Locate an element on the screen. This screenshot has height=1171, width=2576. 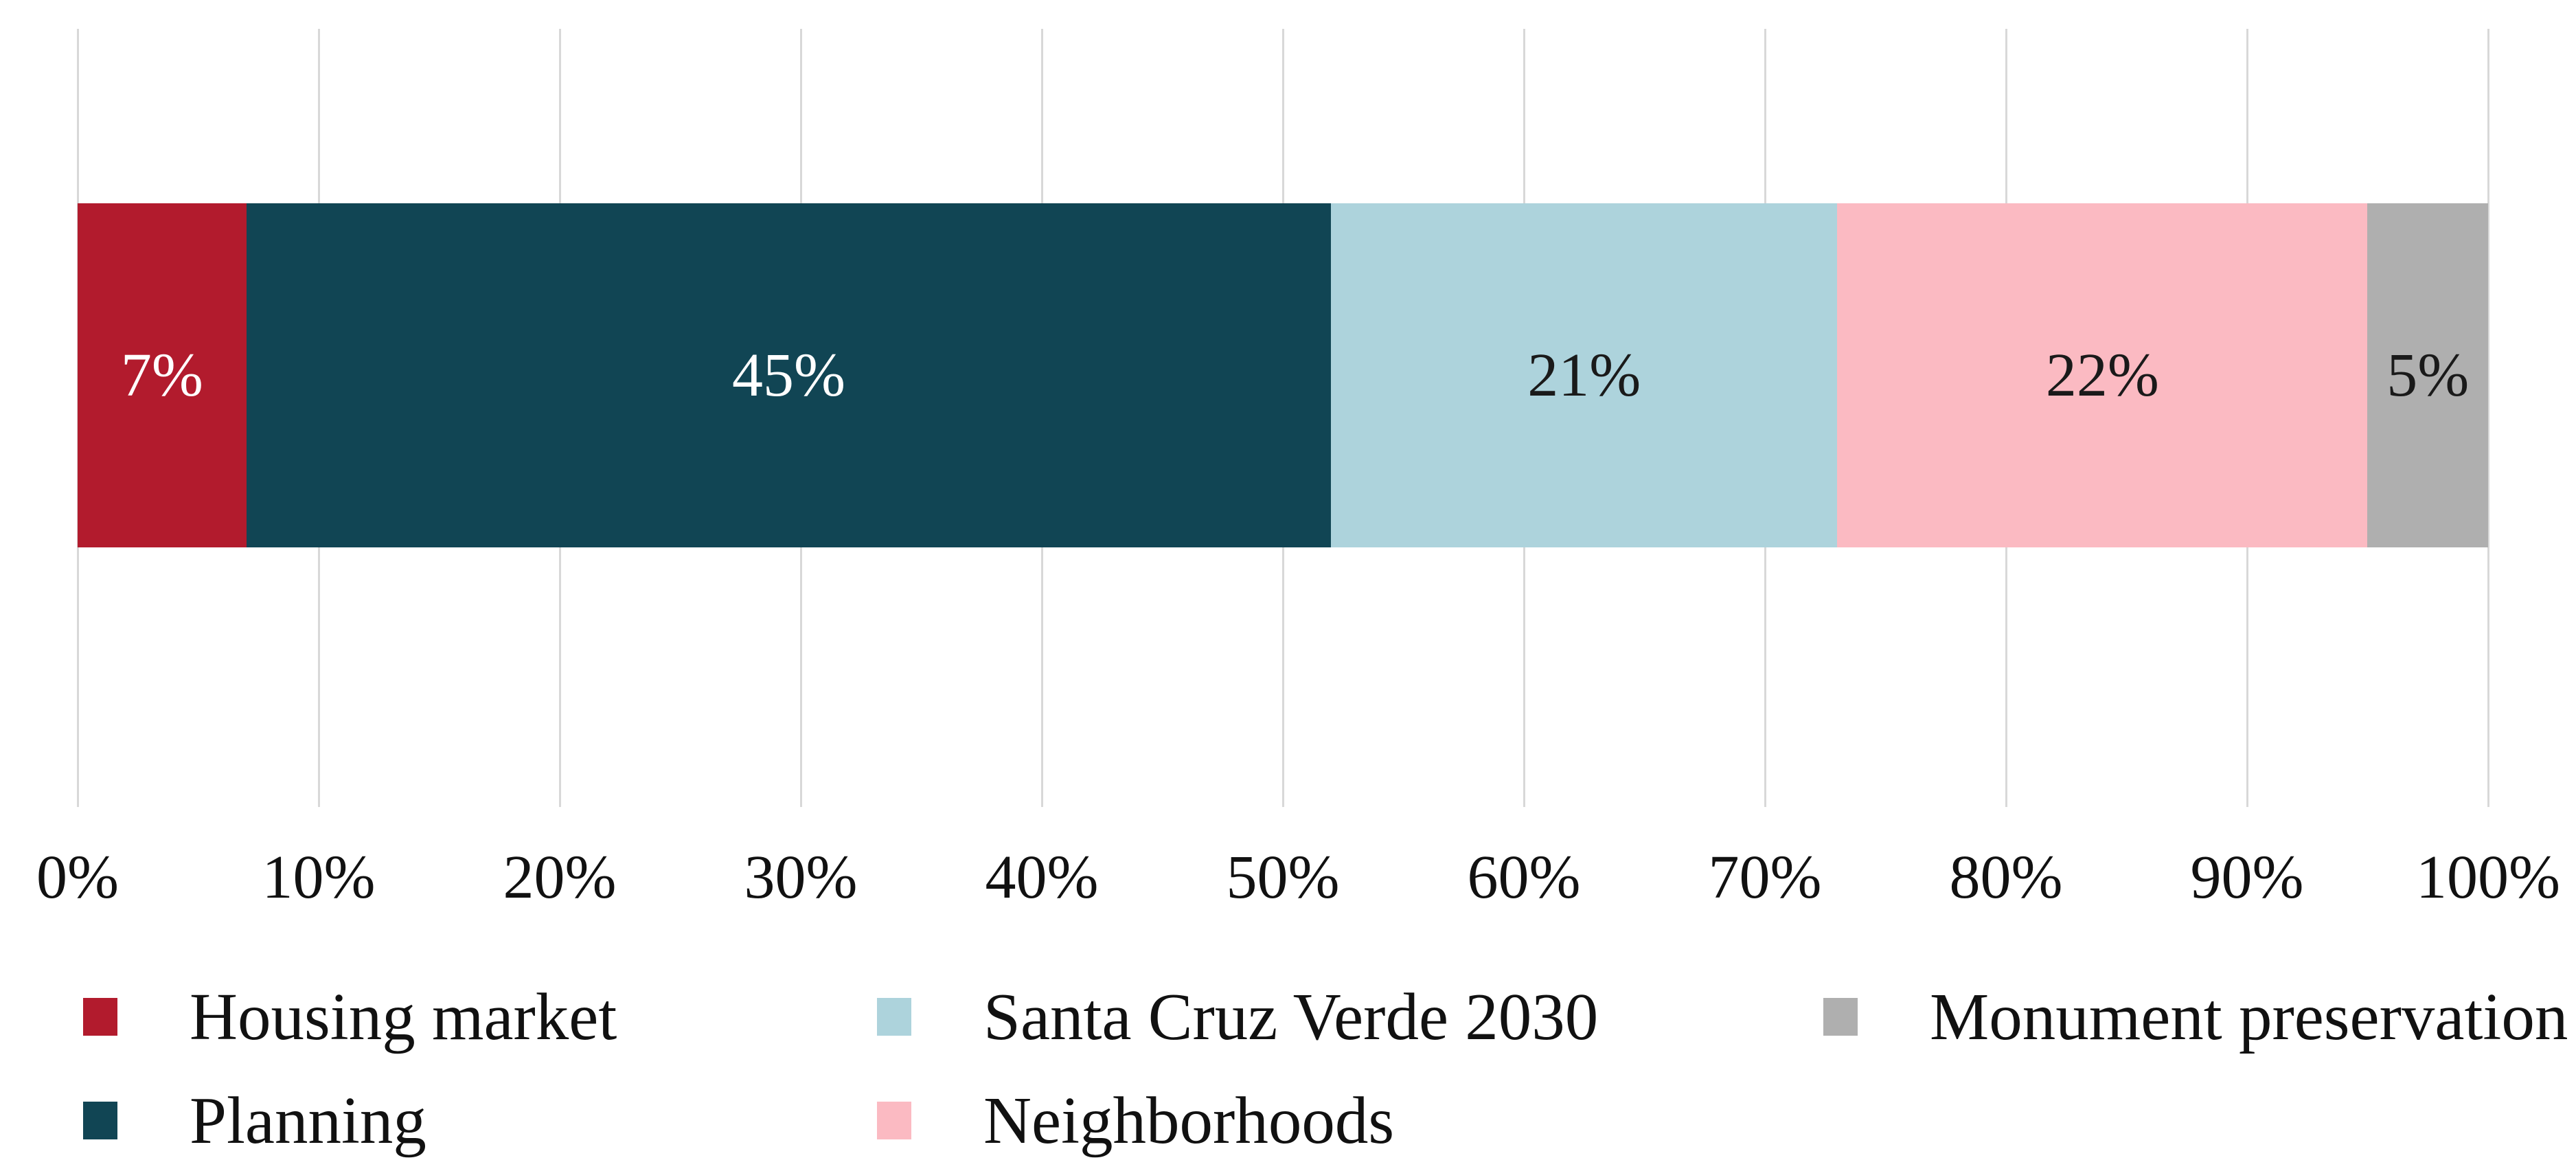
legend-item-label: Santa Cruz Verde 2030 is located at coordinates (1291, 1016).